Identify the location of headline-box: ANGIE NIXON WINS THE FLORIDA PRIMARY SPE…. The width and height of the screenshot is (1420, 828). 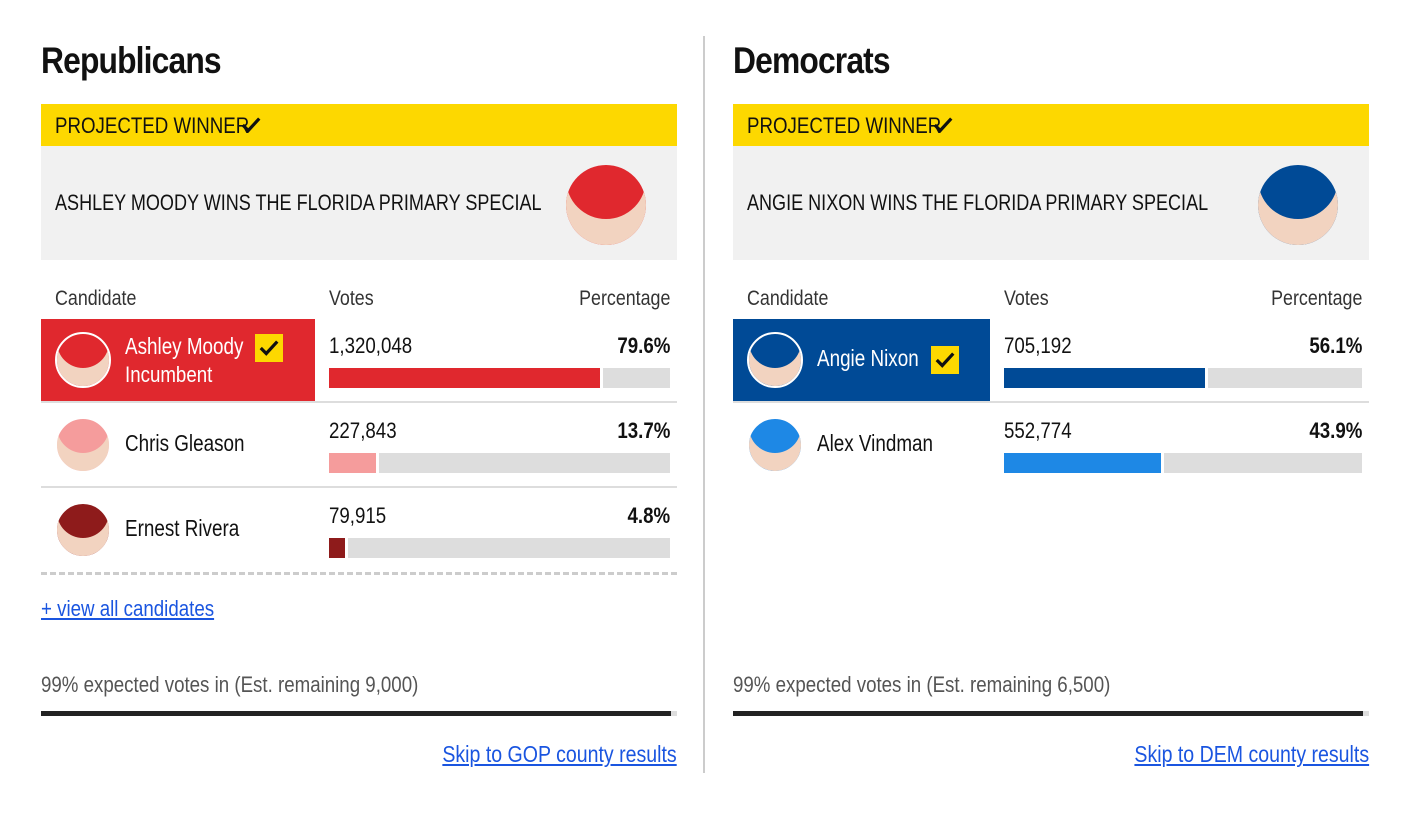
(1051, 203).